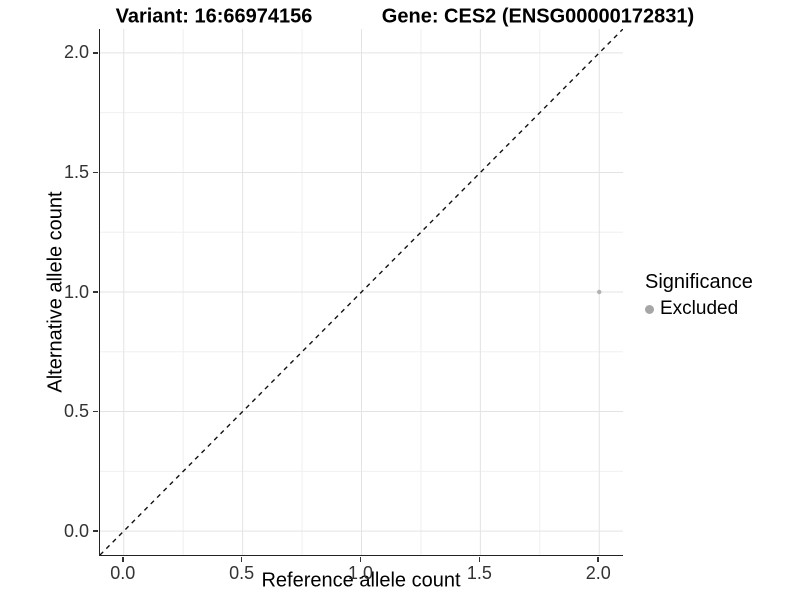 The width and height of the screenshot is (800, 600). I want to click on x-tick-label: 2.0, so click(598, 573).